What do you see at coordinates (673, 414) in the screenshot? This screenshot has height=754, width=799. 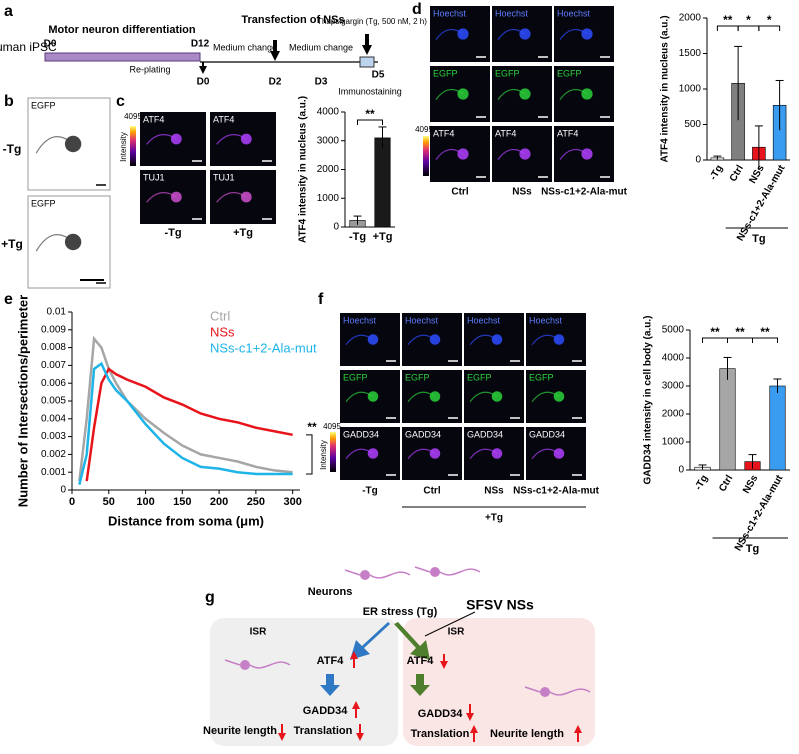 I see `y-tick-label: 2000` at bounding box center [673, 414].